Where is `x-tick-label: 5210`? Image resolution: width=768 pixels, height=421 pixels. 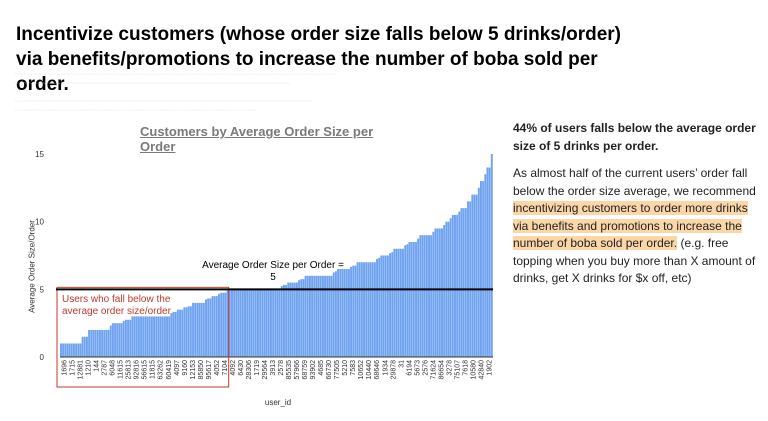 x-tick-label: 5210 is located at coordinates (345, 368).